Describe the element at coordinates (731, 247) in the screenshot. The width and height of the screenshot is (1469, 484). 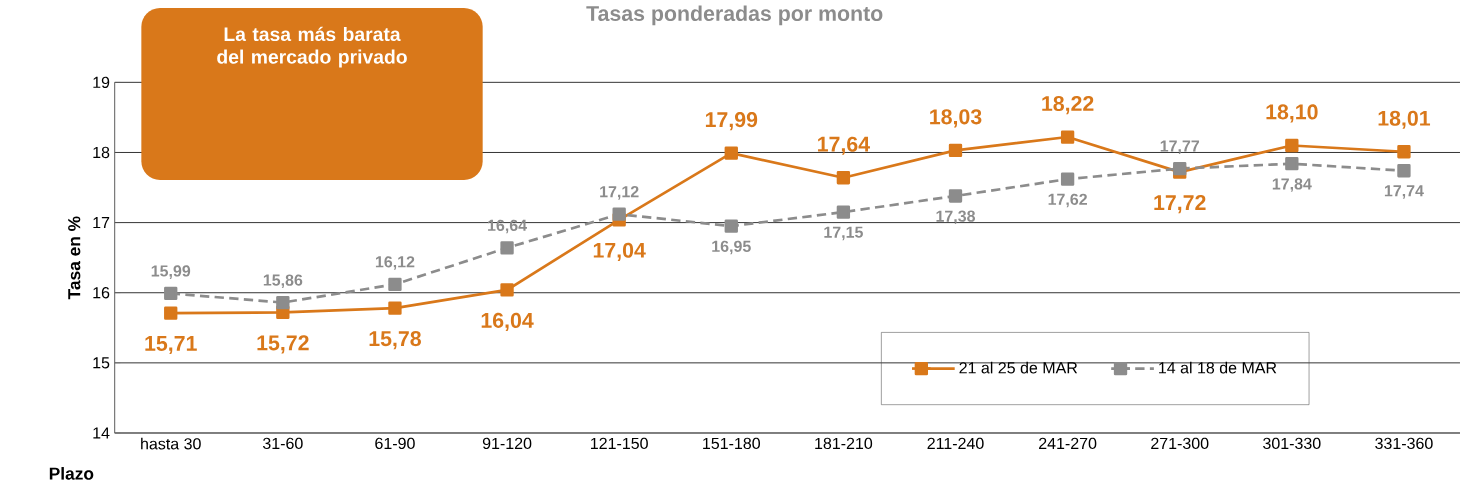
I see `data-label: 16,95` at that location.